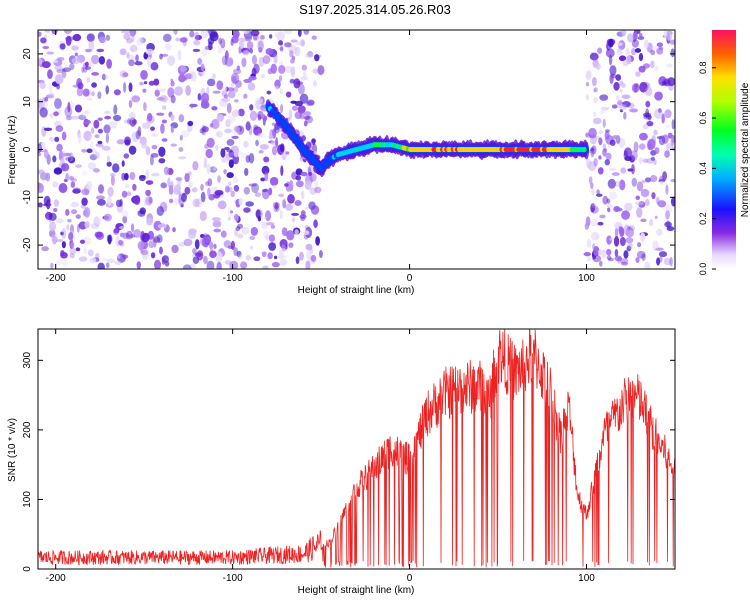  What do you see at coordinates (12, 150) in the screenshot?
I see `spectrogram-ylabel: Frequency (Hz)` at bounding box center [12, 150].